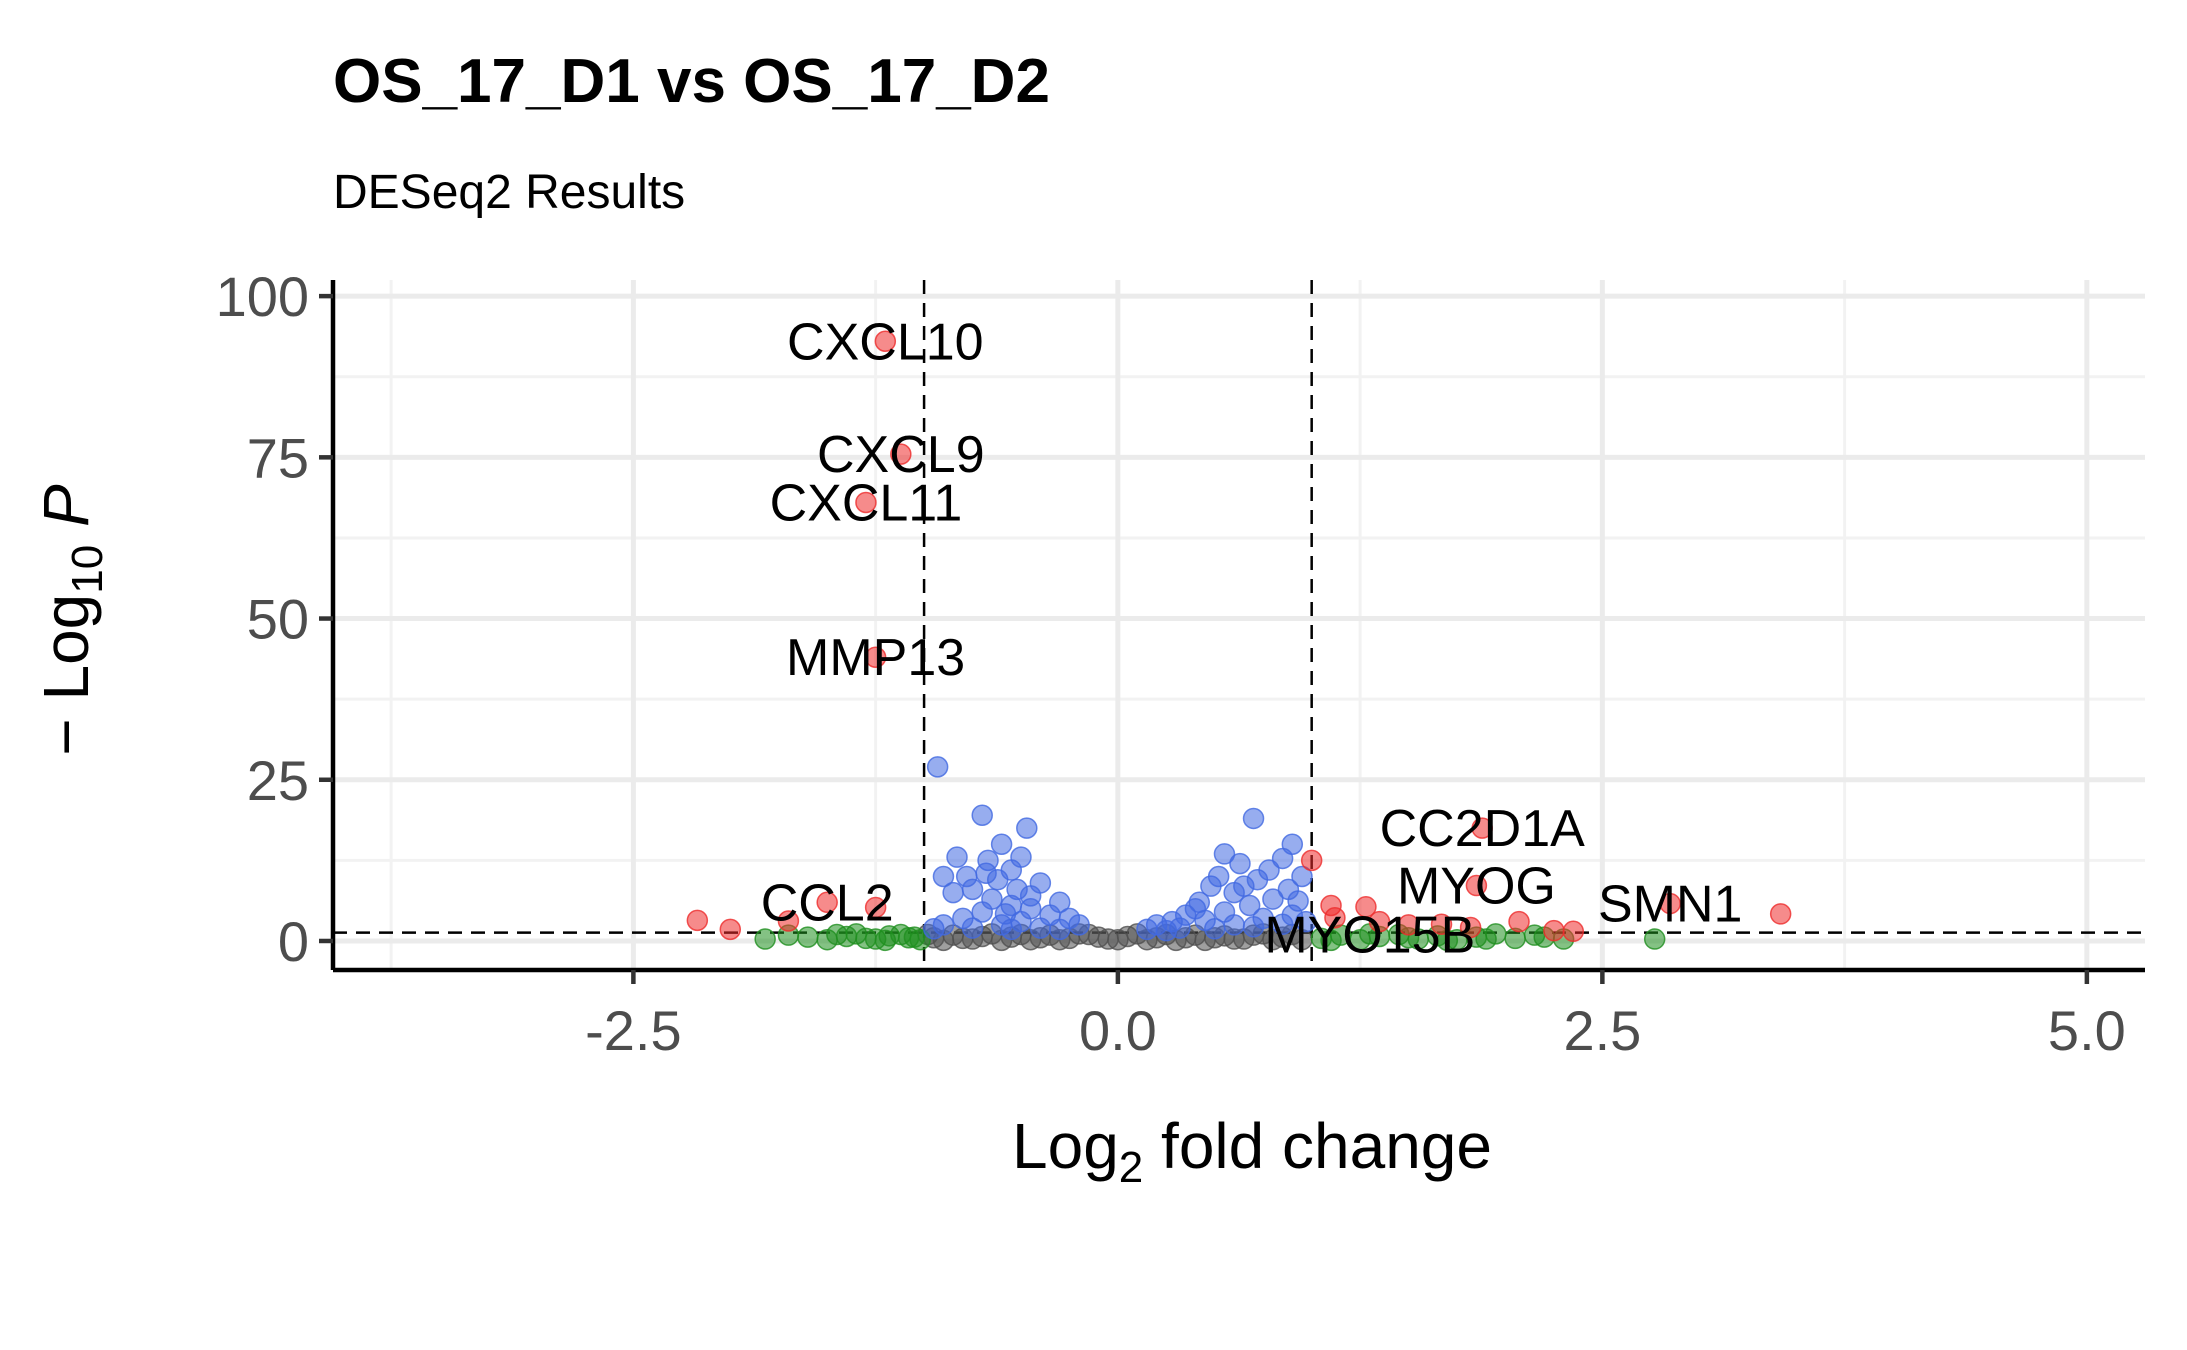  I want to click on chart-subtitle: DESeq2 Results, so click(509, 192).